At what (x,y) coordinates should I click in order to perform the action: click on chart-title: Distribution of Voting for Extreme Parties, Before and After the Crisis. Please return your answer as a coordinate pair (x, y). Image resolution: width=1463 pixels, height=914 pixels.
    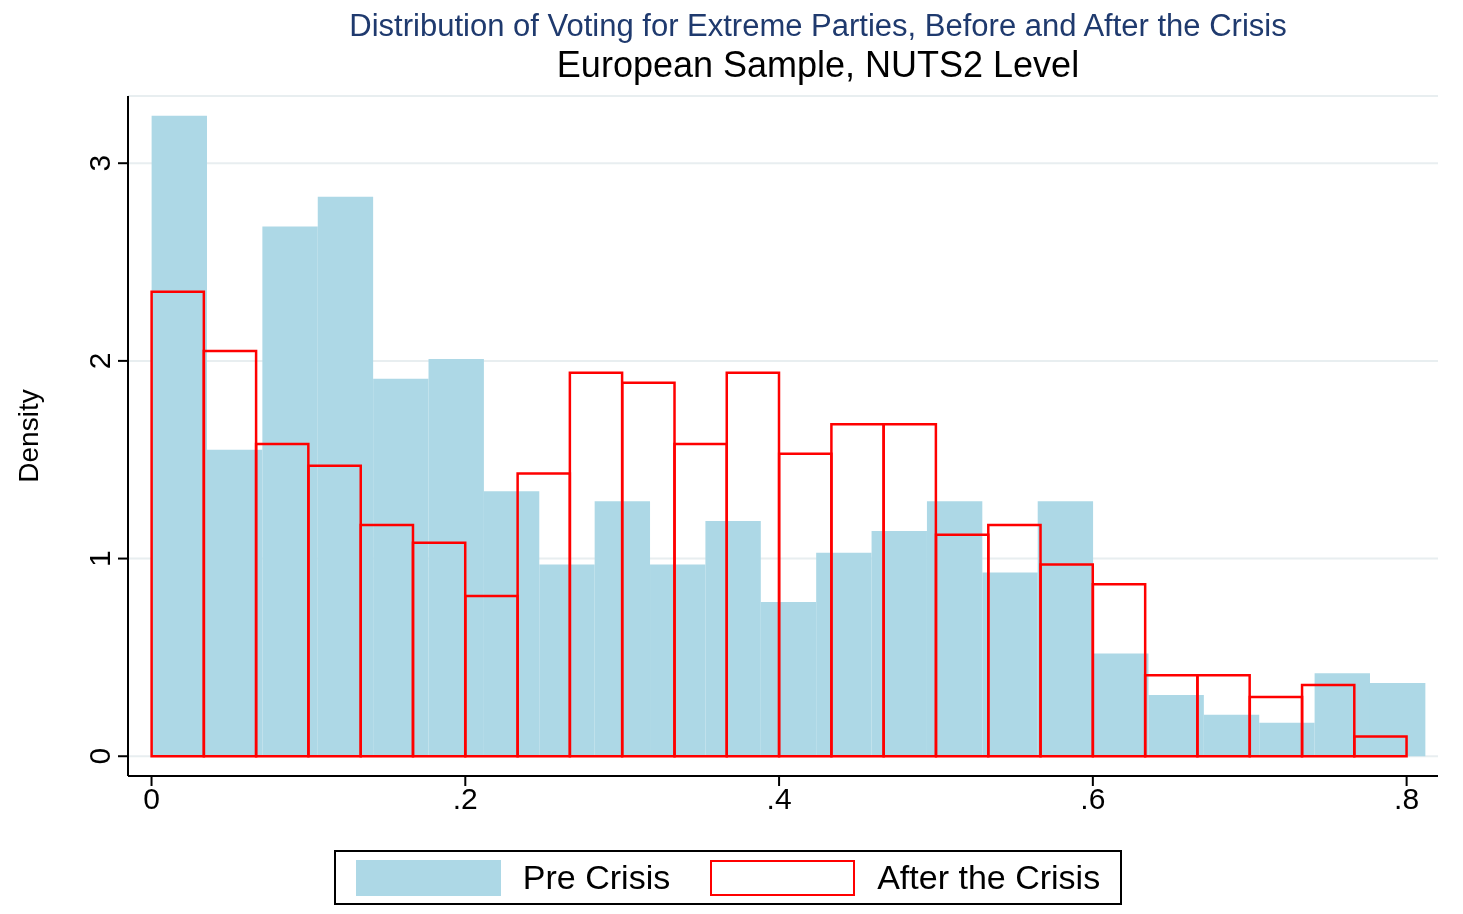
    Looking at the image, I should click on (818, 26).